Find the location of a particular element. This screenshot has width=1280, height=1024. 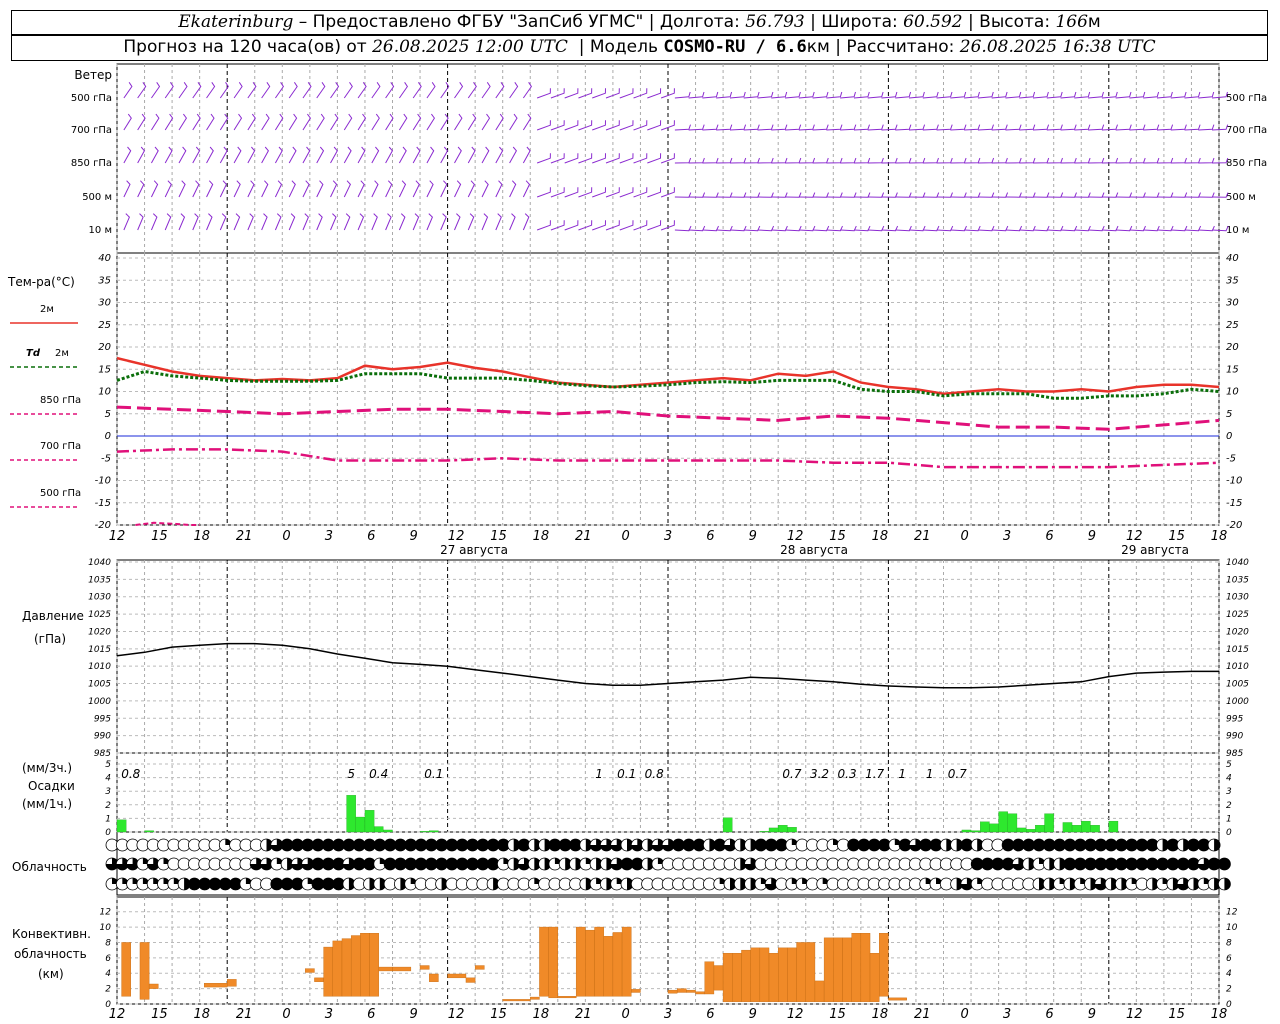

hour-tick-label: 3 is located at coordinates (668, 536).